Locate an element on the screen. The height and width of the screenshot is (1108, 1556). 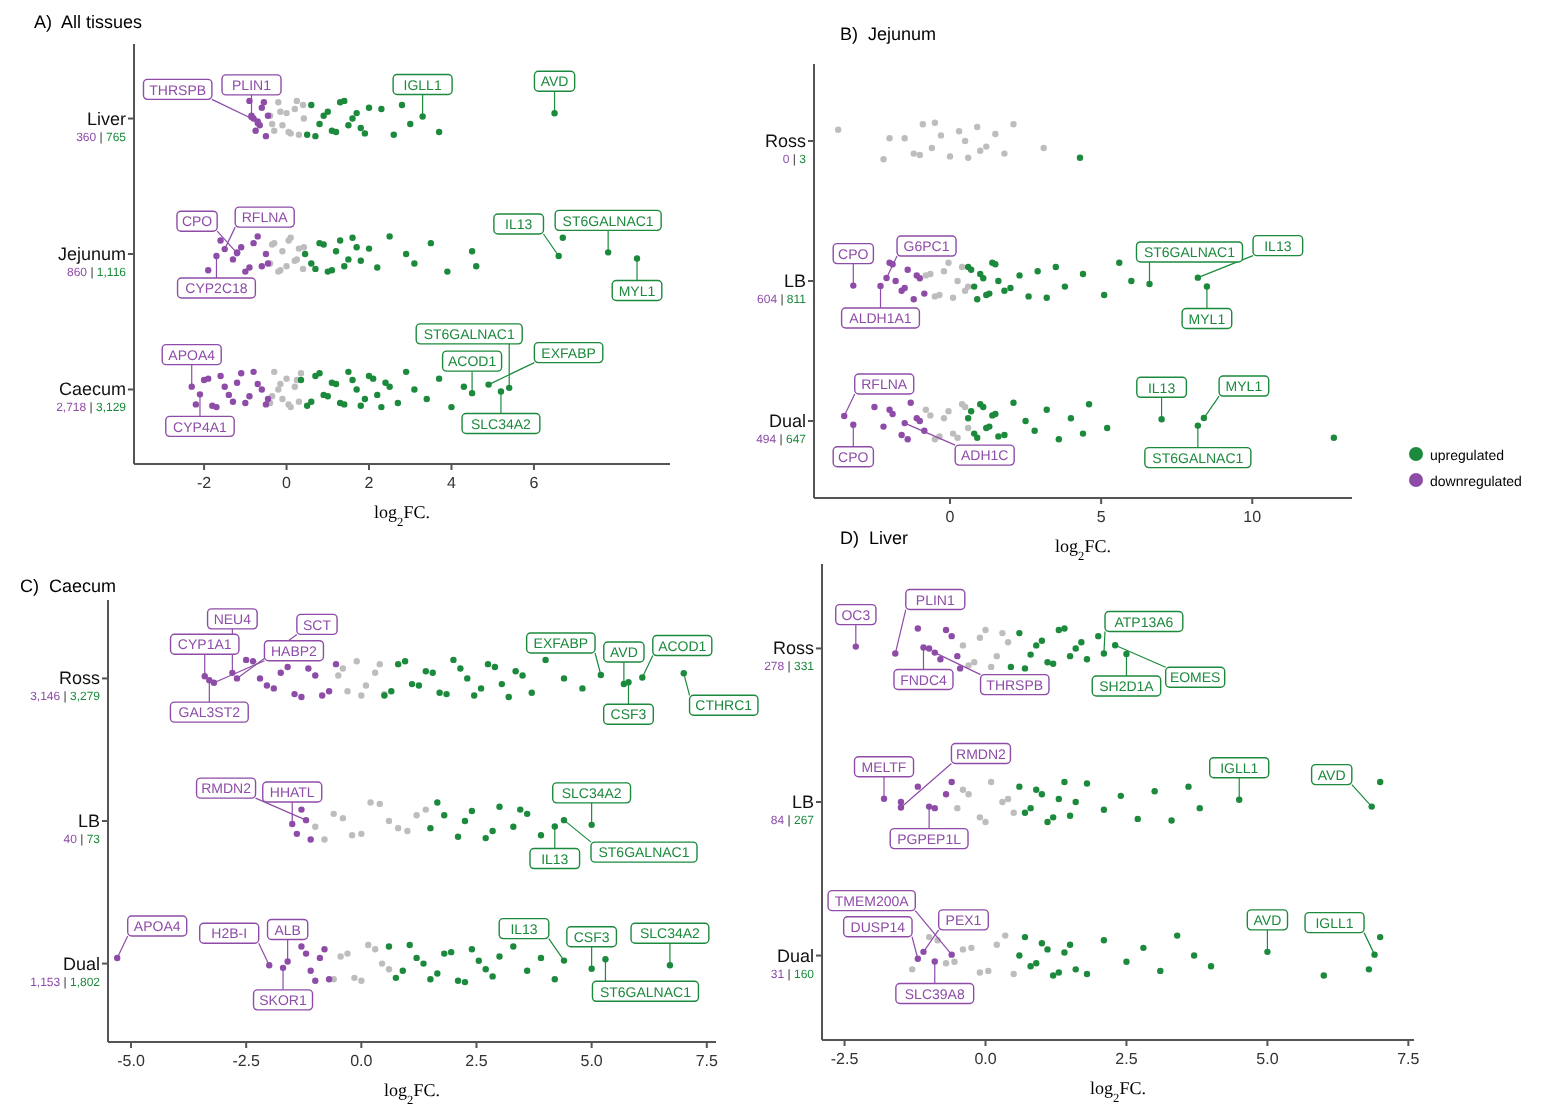
x-tick-label: -2 is located at coordinates (204, 483).